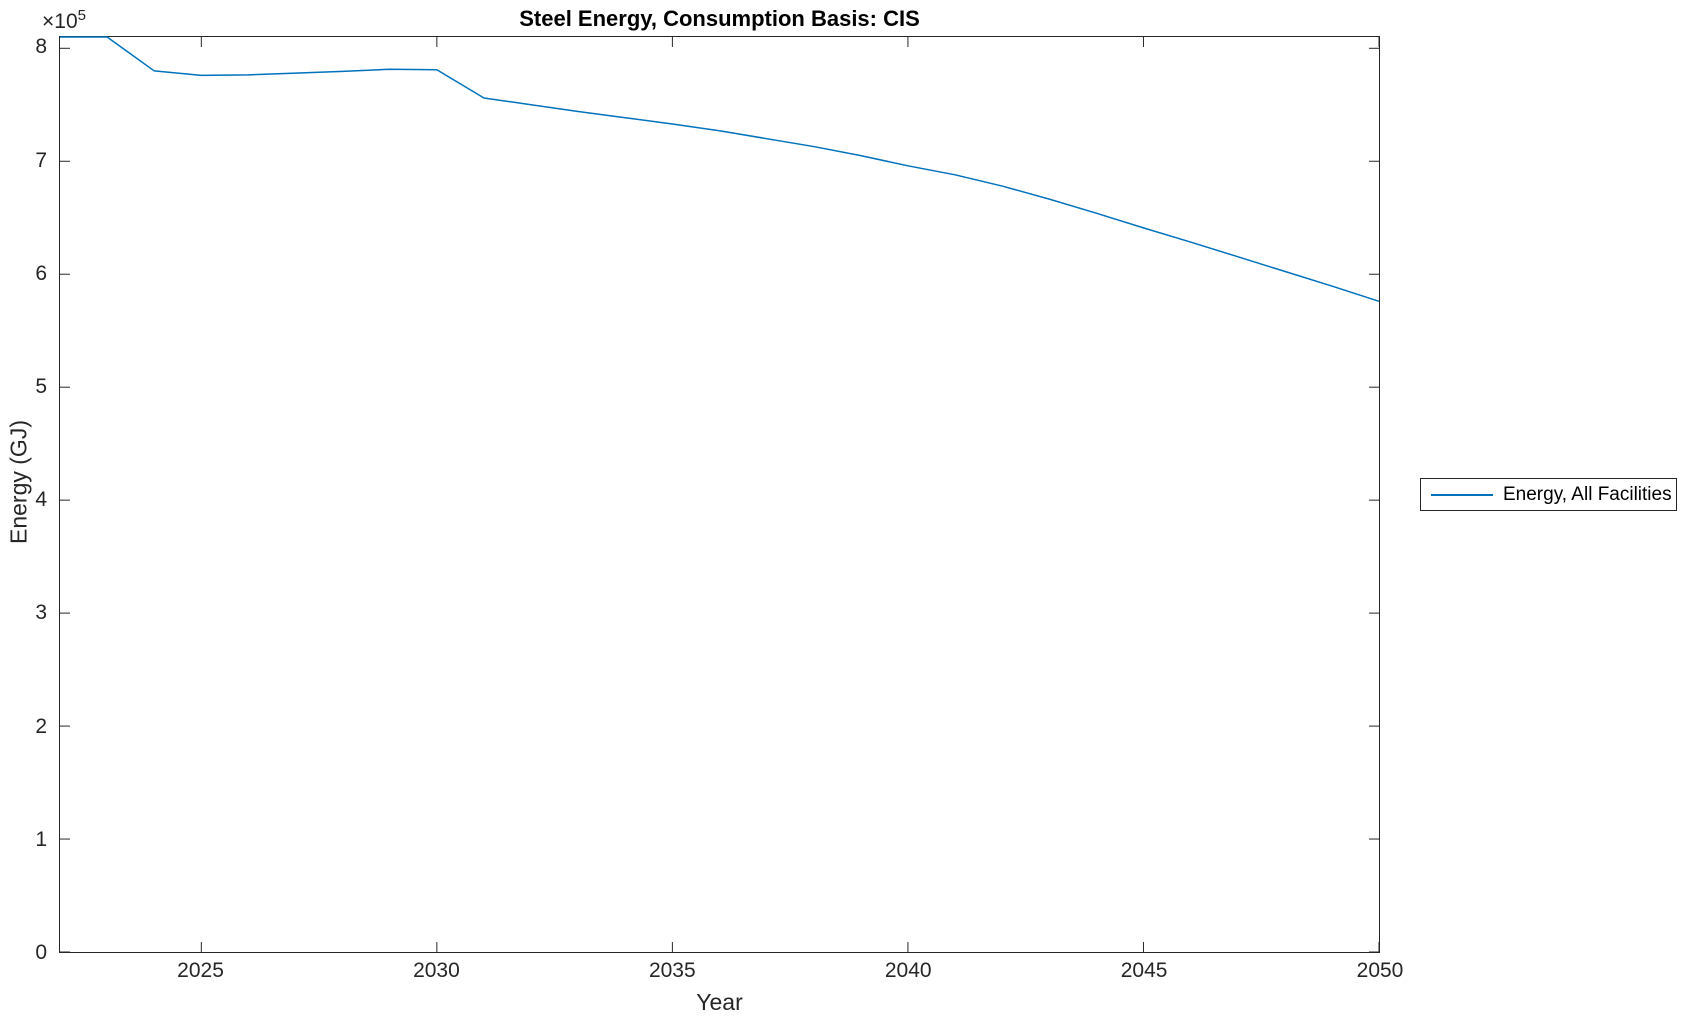 This screenshot has height=1022, width=1686. What do you see at coordinates (18, 482) in the screenshot?
I see `y-axis-label: Energy (GJ)` at bounding box center [18, 482].